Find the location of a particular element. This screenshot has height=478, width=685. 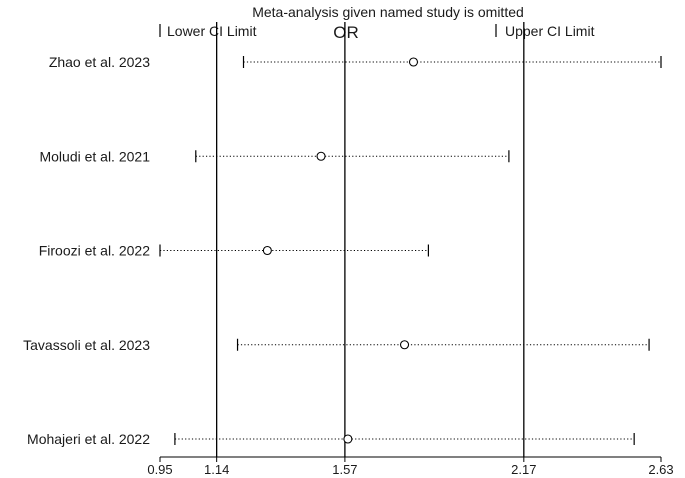

study-row: Tavassoli et al. 2023 is located at coordinates (336, 345).